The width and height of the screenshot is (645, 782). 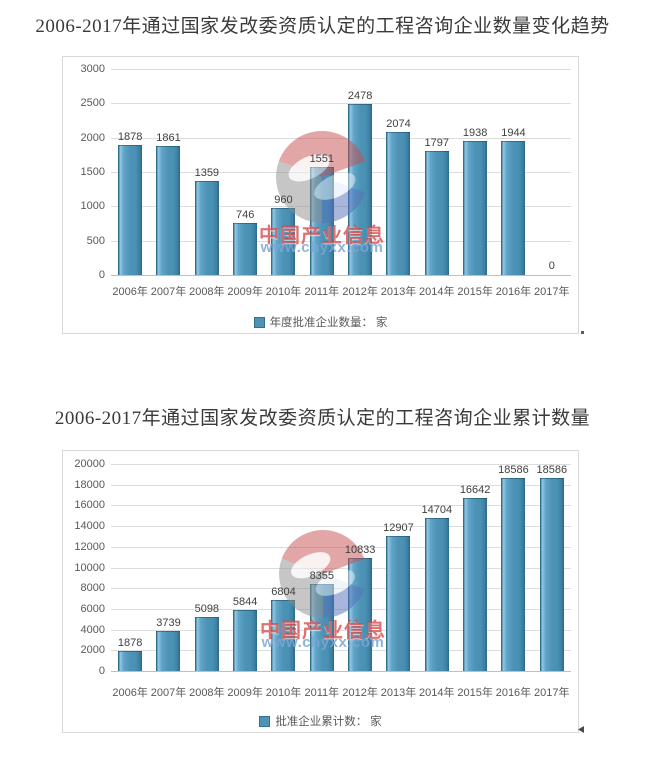 What do you see at coordinates (283, 172) in the screenshot?
I see `value-label-slot: 960` at bounding box center [283, 172].